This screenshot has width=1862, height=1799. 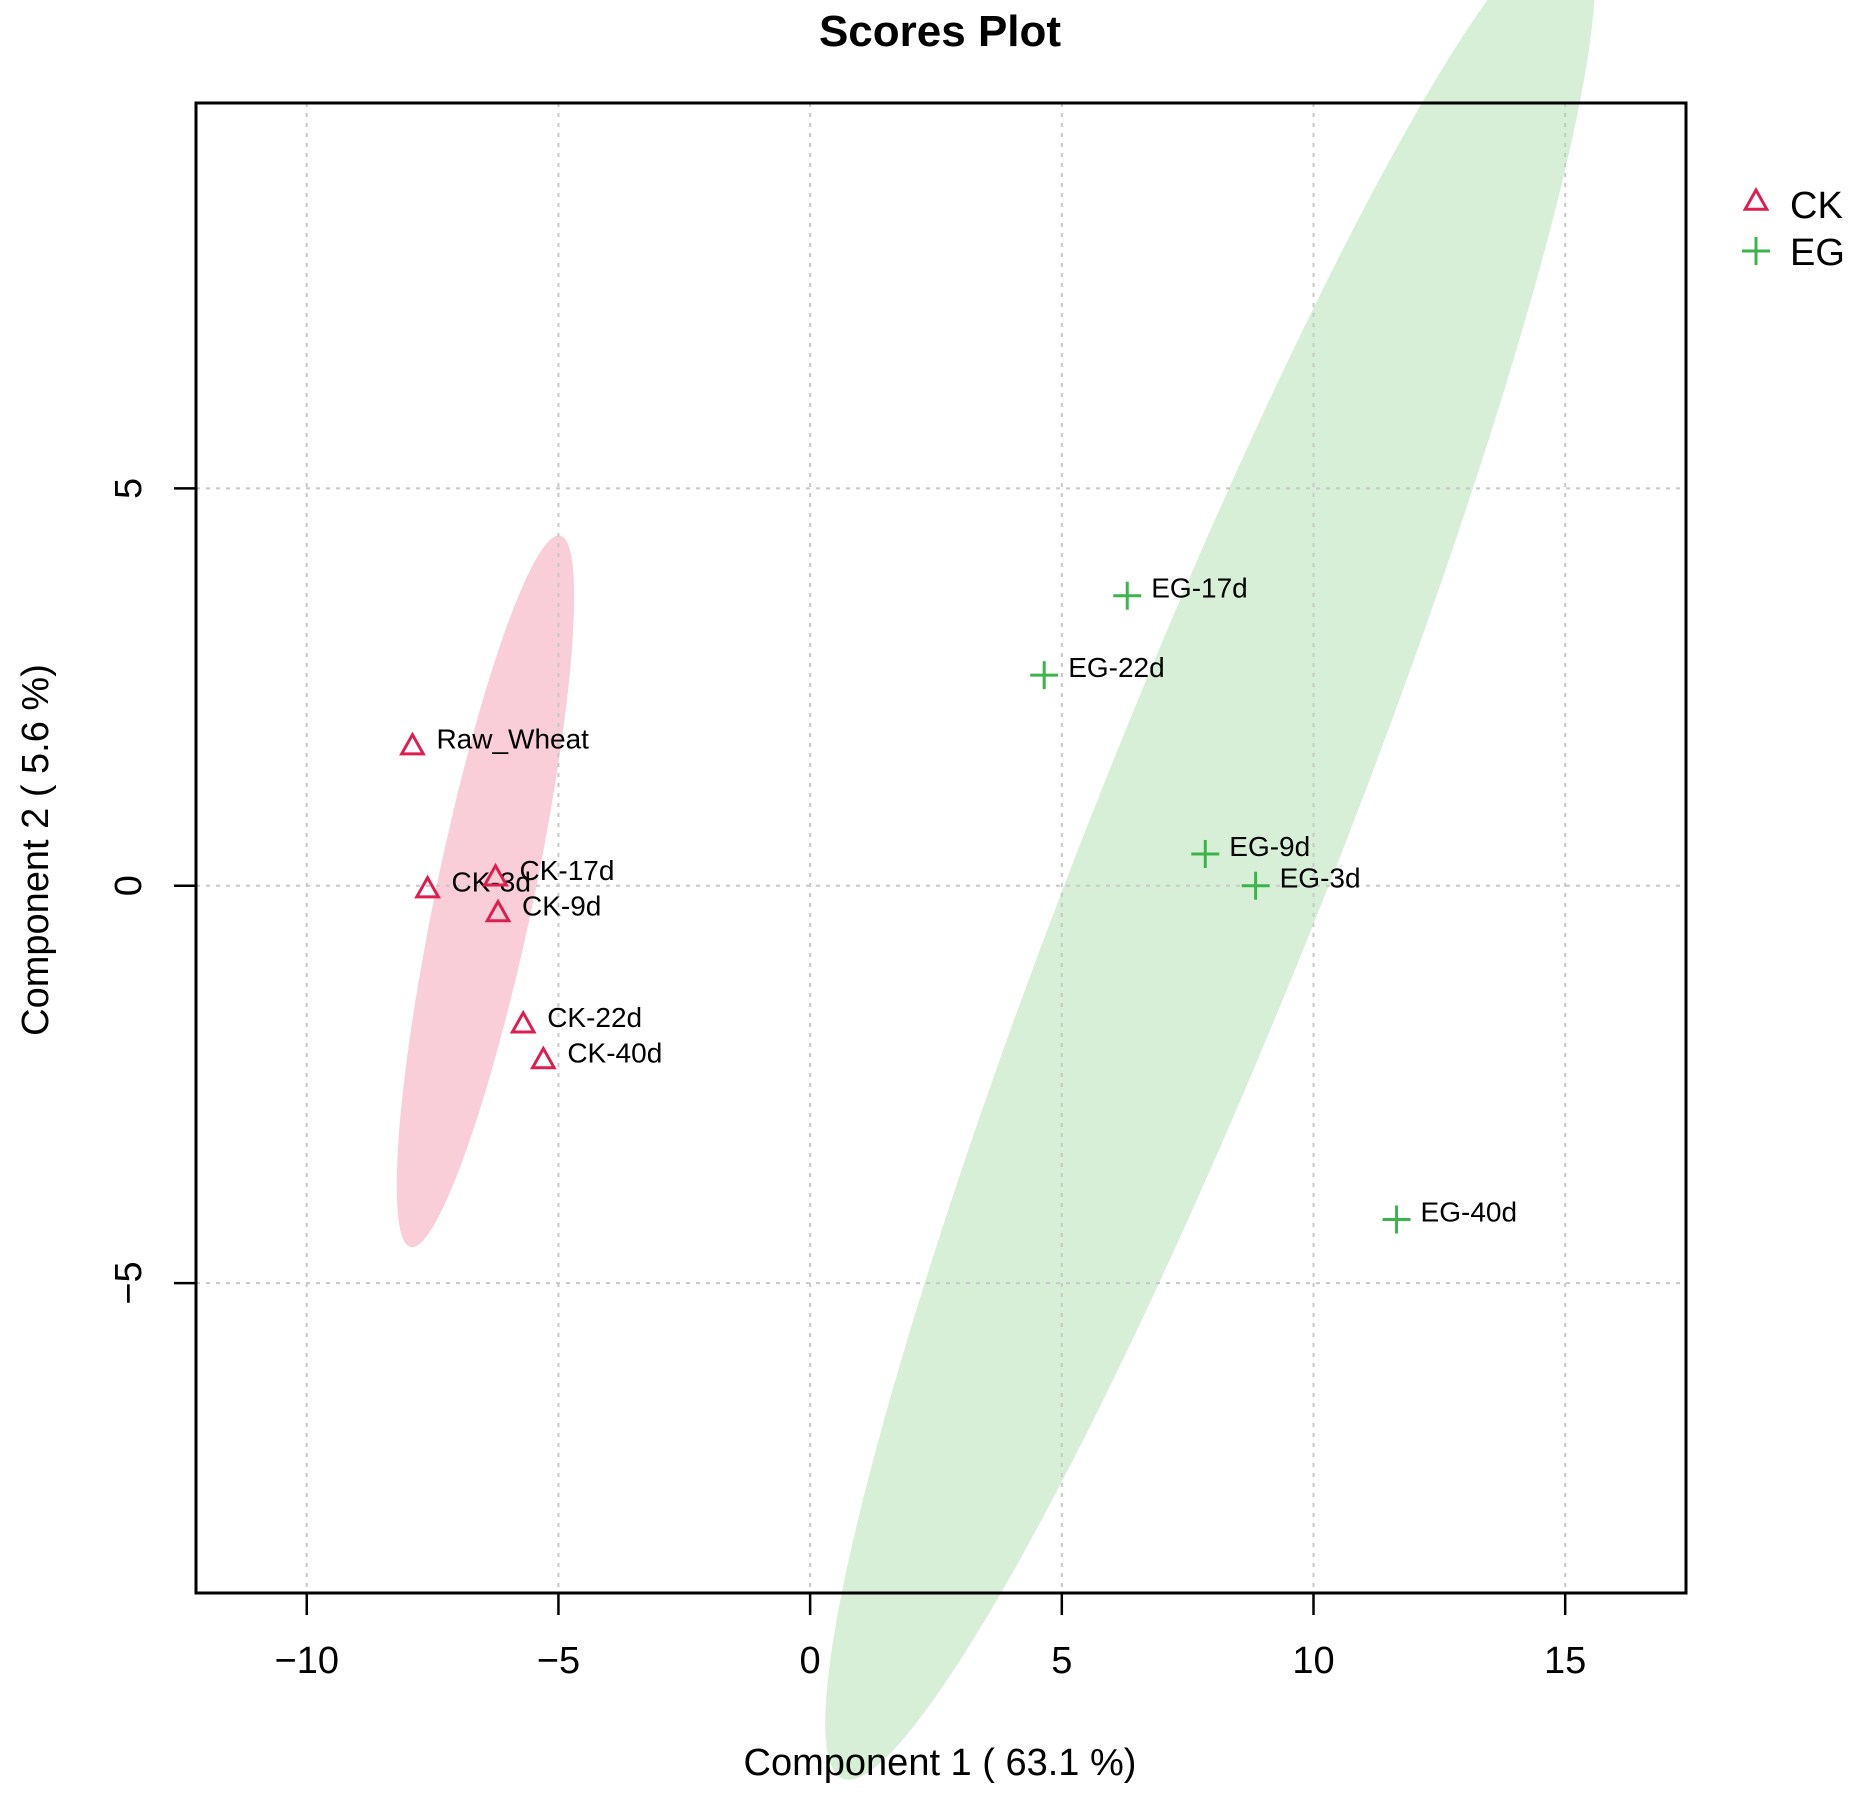 I want to click on x-tick-label: 15, so click(x=1565, y=1661).